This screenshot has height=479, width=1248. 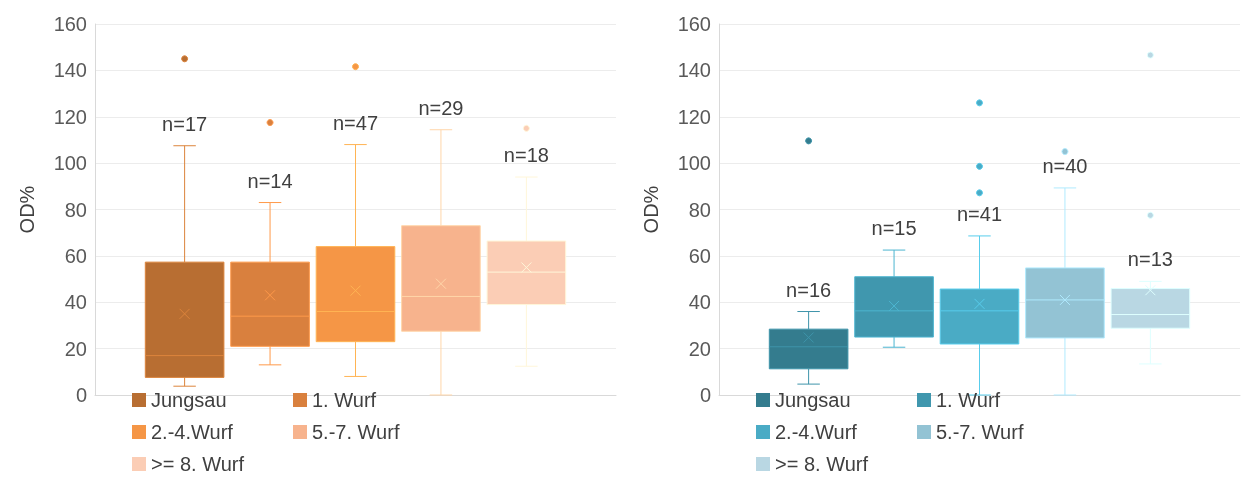 I want to click on annotation: n=17, so click(x=185, y=123).